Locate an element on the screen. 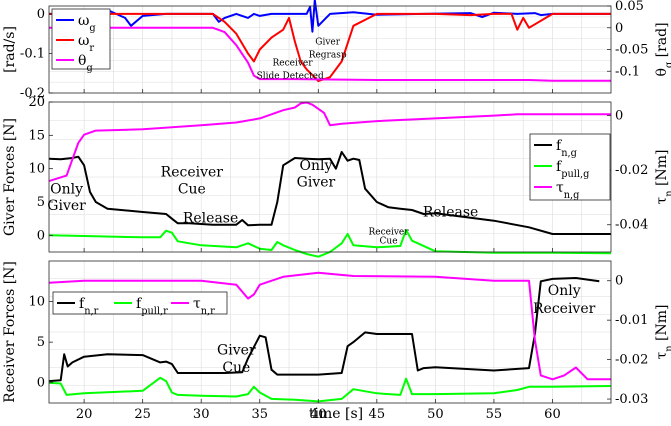 The image size is (671, 426). y-tick-label-left: 20 is located at coordinates (36, 102).